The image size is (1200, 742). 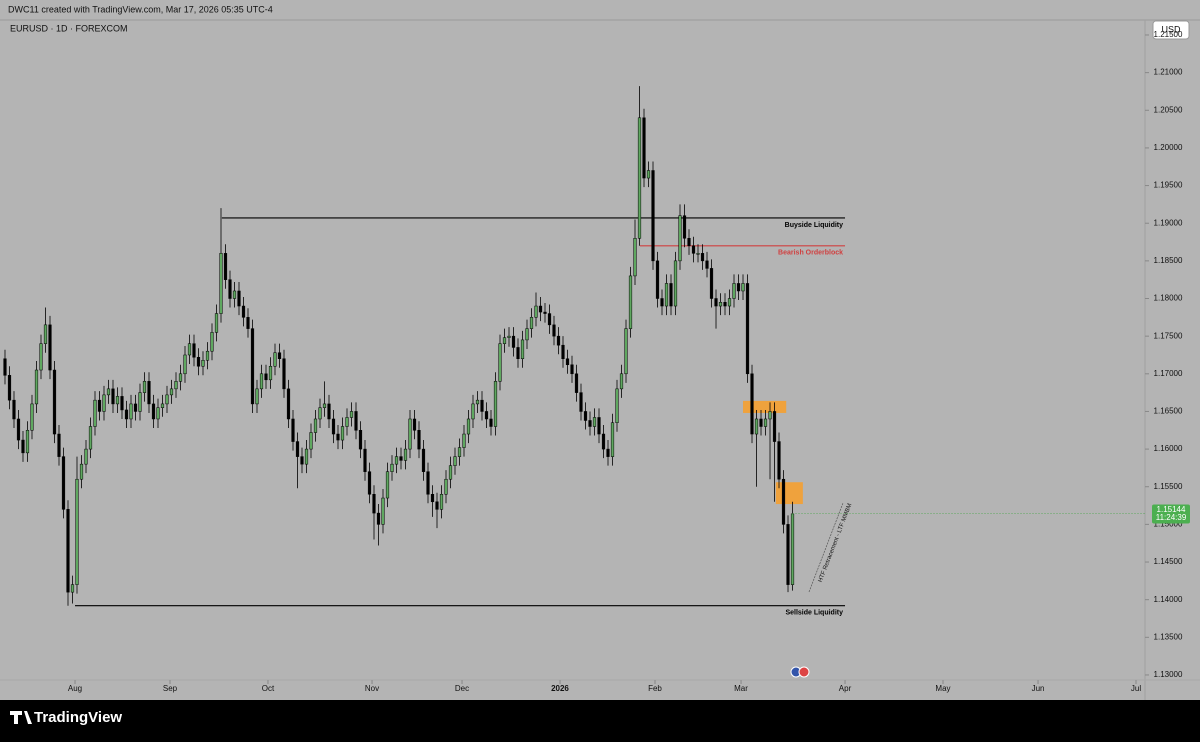 I want to click on currency-button, so click(x=1171, y=30).